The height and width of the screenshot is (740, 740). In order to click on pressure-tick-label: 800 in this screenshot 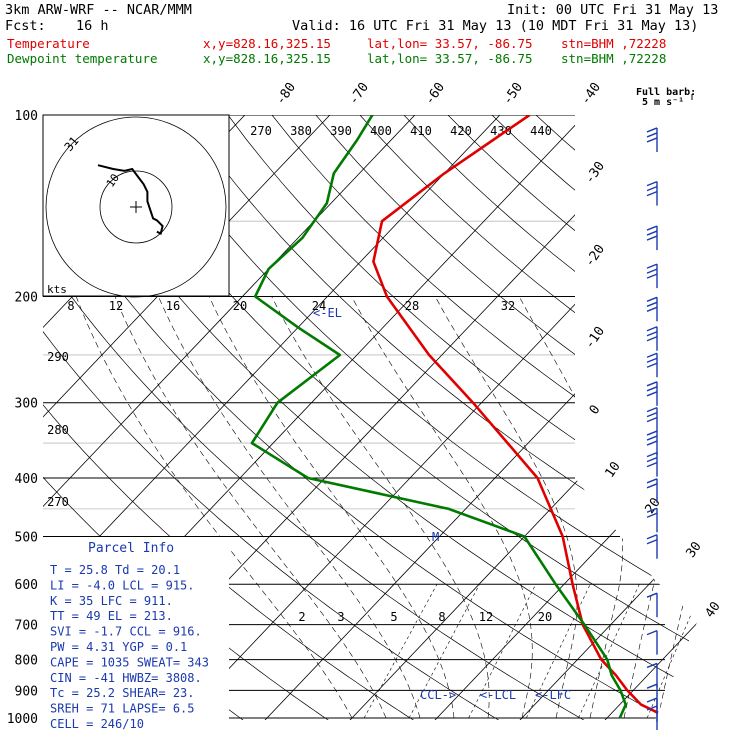, I will do `click(26, 661)`.